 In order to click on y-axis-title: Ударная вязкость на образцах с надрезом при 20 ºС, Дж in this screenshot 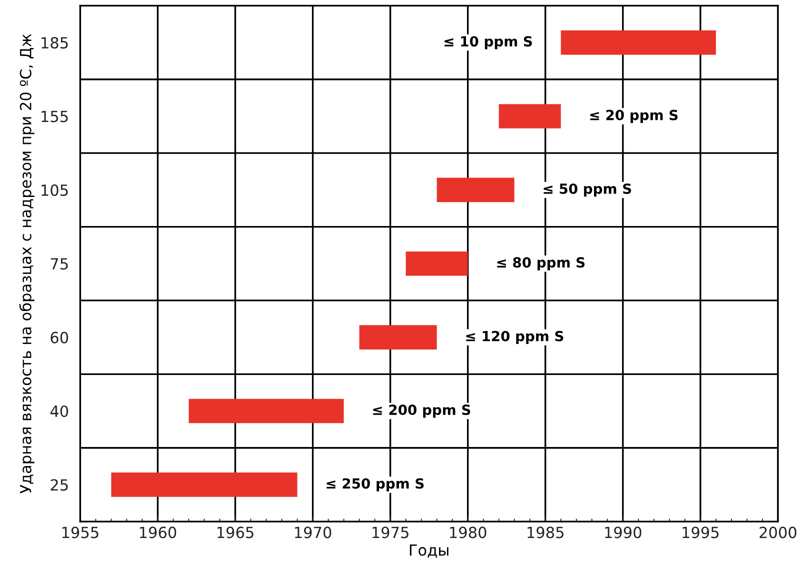, I will do `click(26, 264)`.